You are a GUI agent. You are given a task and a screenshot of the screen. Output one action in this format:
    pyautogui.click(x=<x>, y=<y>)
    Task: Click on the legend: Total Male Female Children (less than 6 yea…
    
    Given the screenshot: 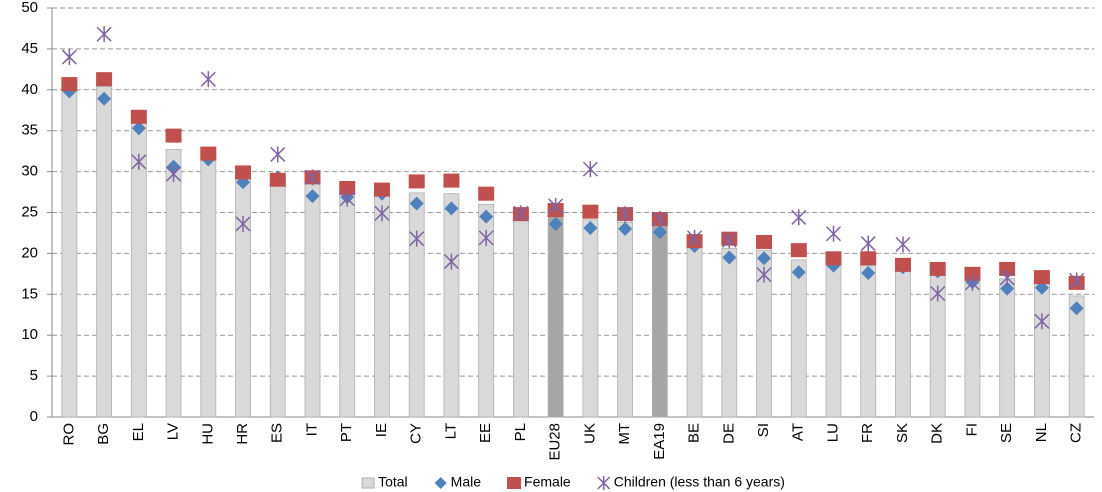 What is the action you would take?
    pyautogui.click(x=573, y=482)
    